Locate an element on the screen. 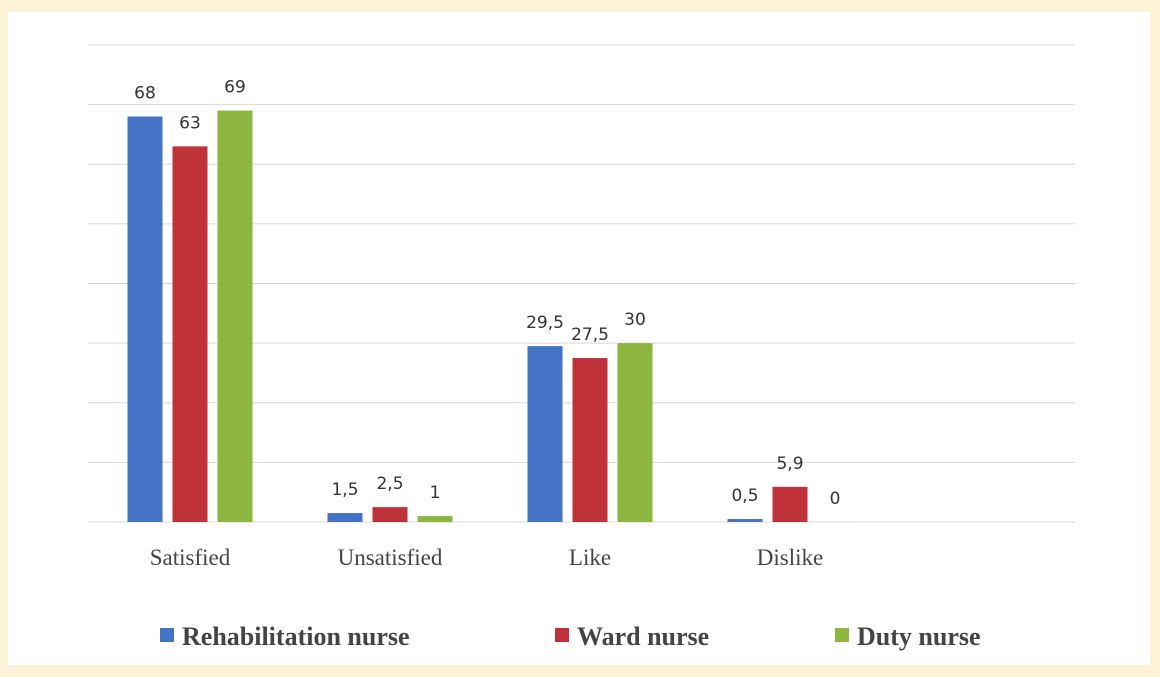 The width and height of the screenshot is (1160, 677). x-tick-label: Like is located at coordinates (590, 557).